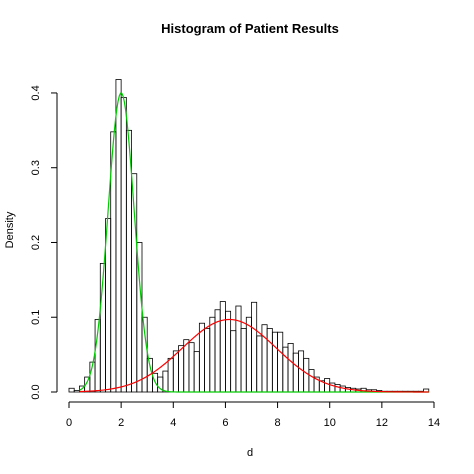 The height and width of the screenshot is (474, 474). What do you see at coordinates (225, 423) in the screenshot?
I see `x-tick-label: 6` at bounding box center [225, 423].